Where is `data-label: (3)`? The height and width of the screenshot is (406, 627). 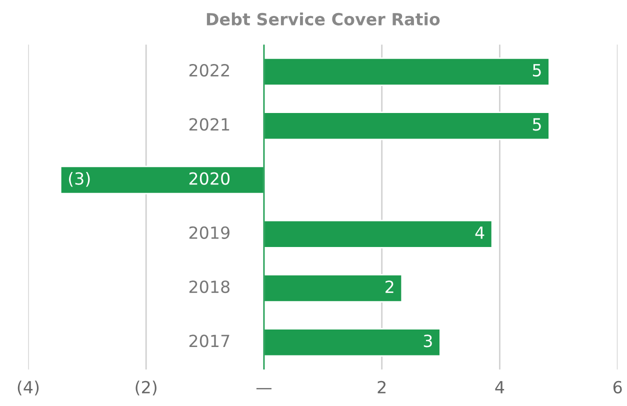
data-label: (3) is located at coordinates (79, 179).